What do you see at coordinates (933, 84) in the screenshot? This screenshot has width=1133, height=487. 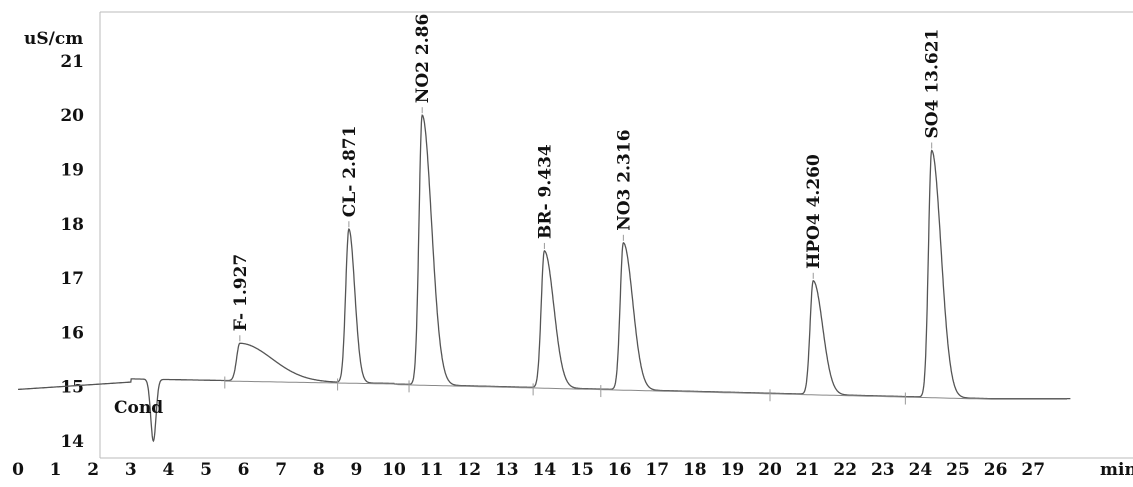 I see `peak-label: SO4 13.621` at bounding box center [933, 84].